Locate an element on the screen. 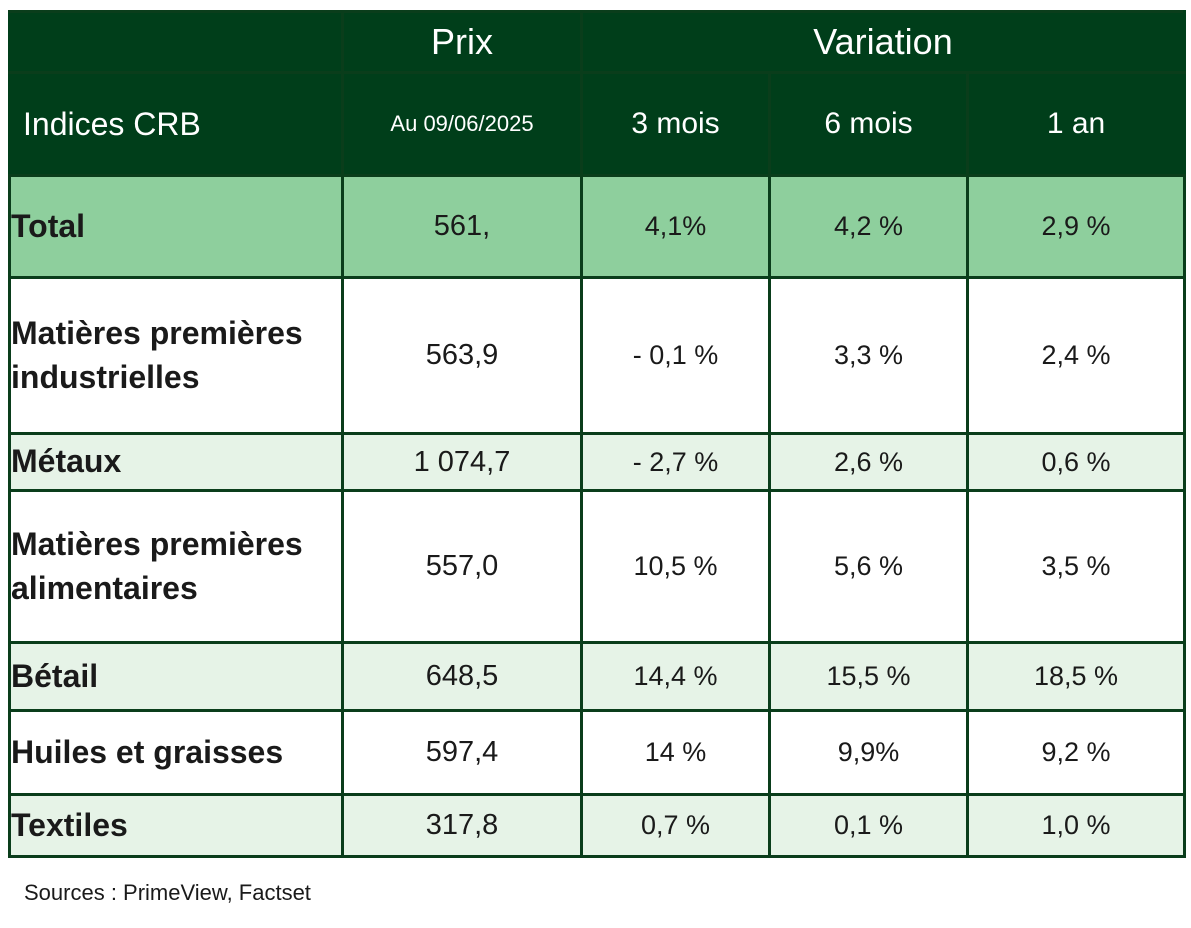 Image resolution: width=1191 pixels, height=928 pixels. header-1-an: 1 an is located at coordinates (1076, 124).